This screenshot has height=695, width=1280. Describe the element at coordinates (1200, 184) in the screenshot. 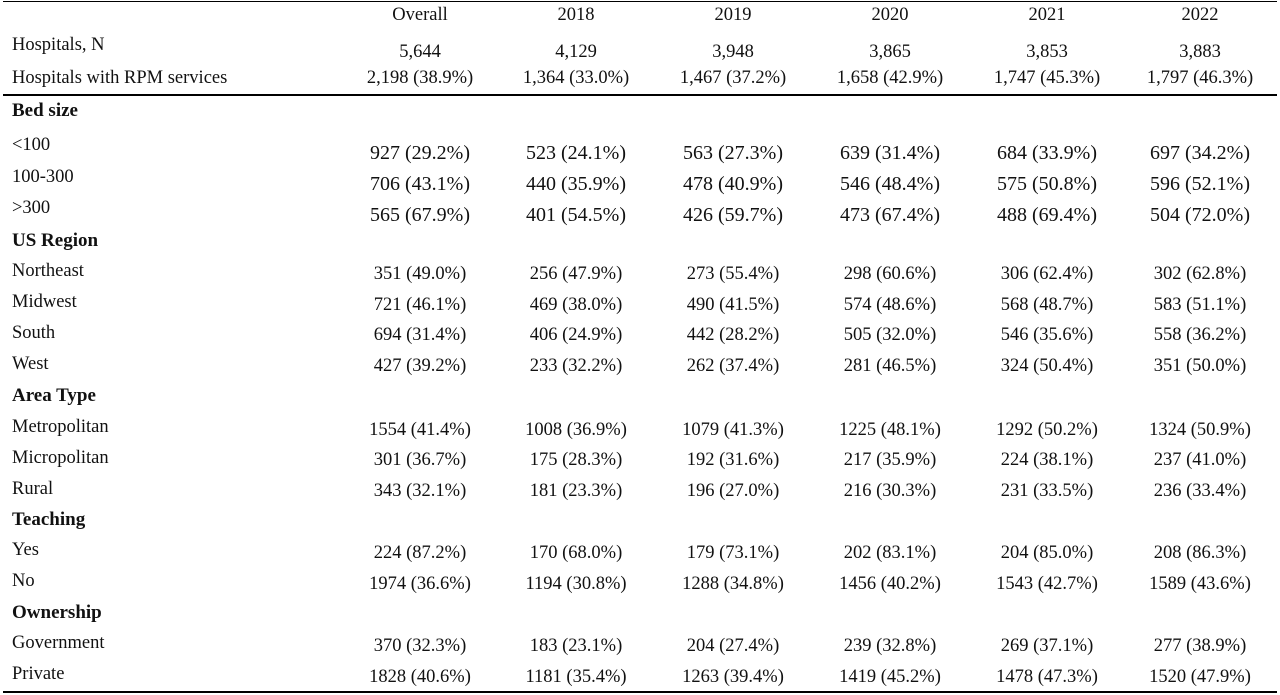

I see `table-cell: 596 (52.1%)` at that location.